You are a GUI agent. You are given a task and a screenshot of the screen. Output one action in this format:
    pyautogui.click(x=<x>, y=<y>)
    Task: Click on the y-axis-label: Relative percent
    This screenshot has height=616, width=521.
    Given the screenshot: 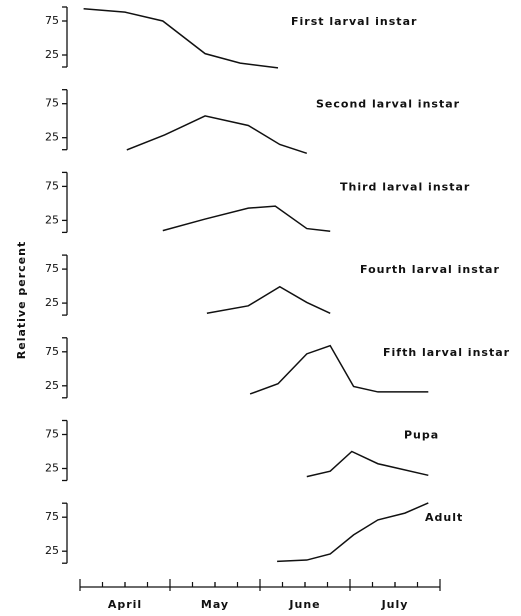 What is the action you would take?
    pyautogui.click(x=21, y=300)
    